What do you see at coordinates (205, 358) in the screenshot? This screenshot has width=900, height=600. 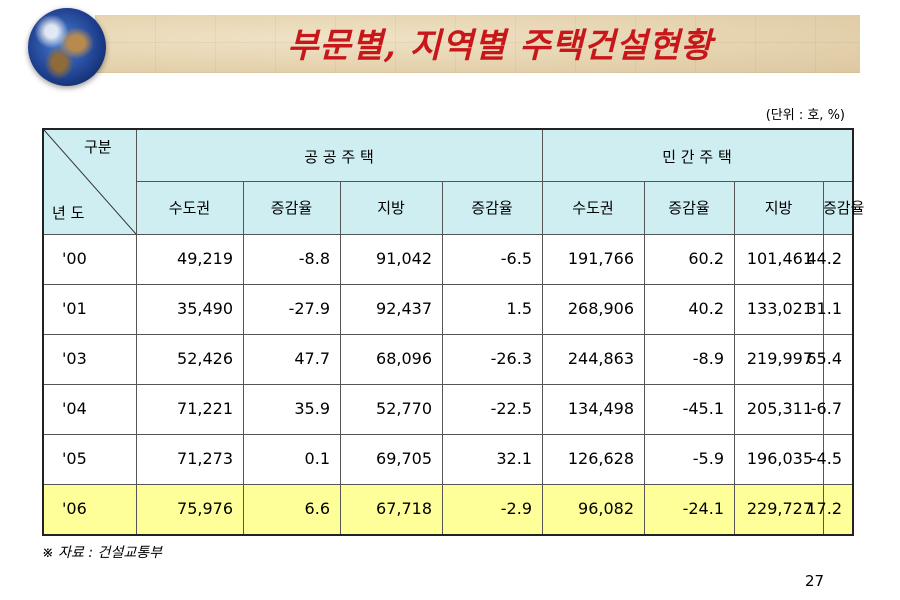 I see `table-cell: 52,426` at bounding box center [205, 358].